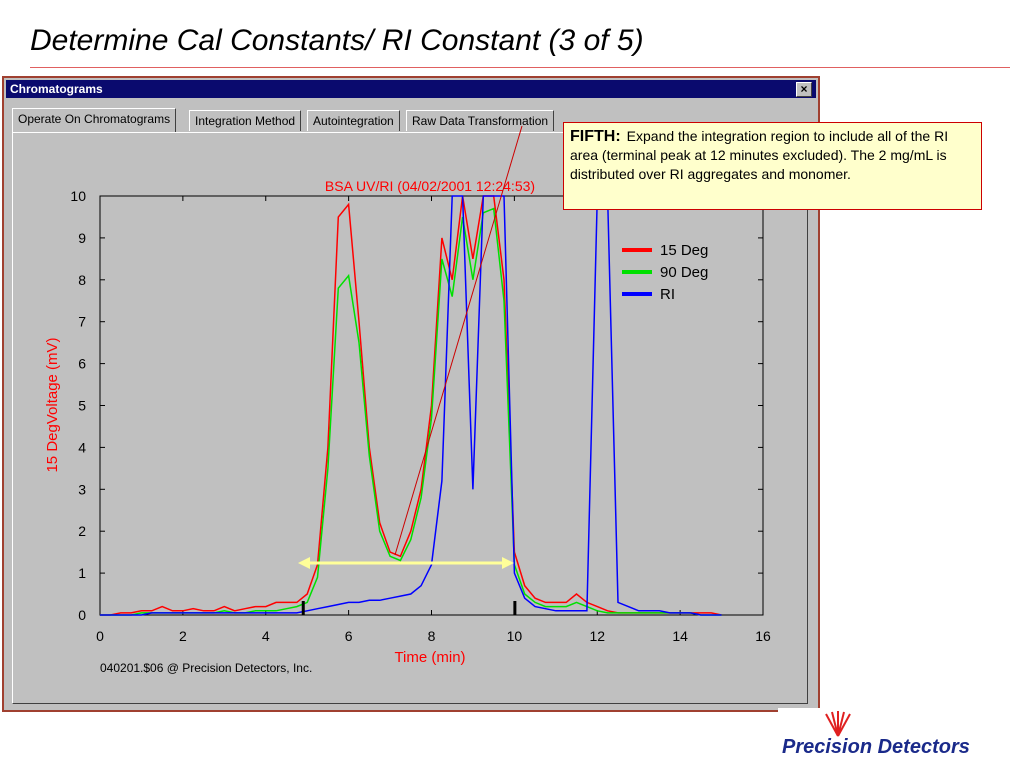 This screenshot has height=768, width=1024. Describe the element at coordinates (100, 636) in the screenshot. I see `x-tick-label: 0` at that location.